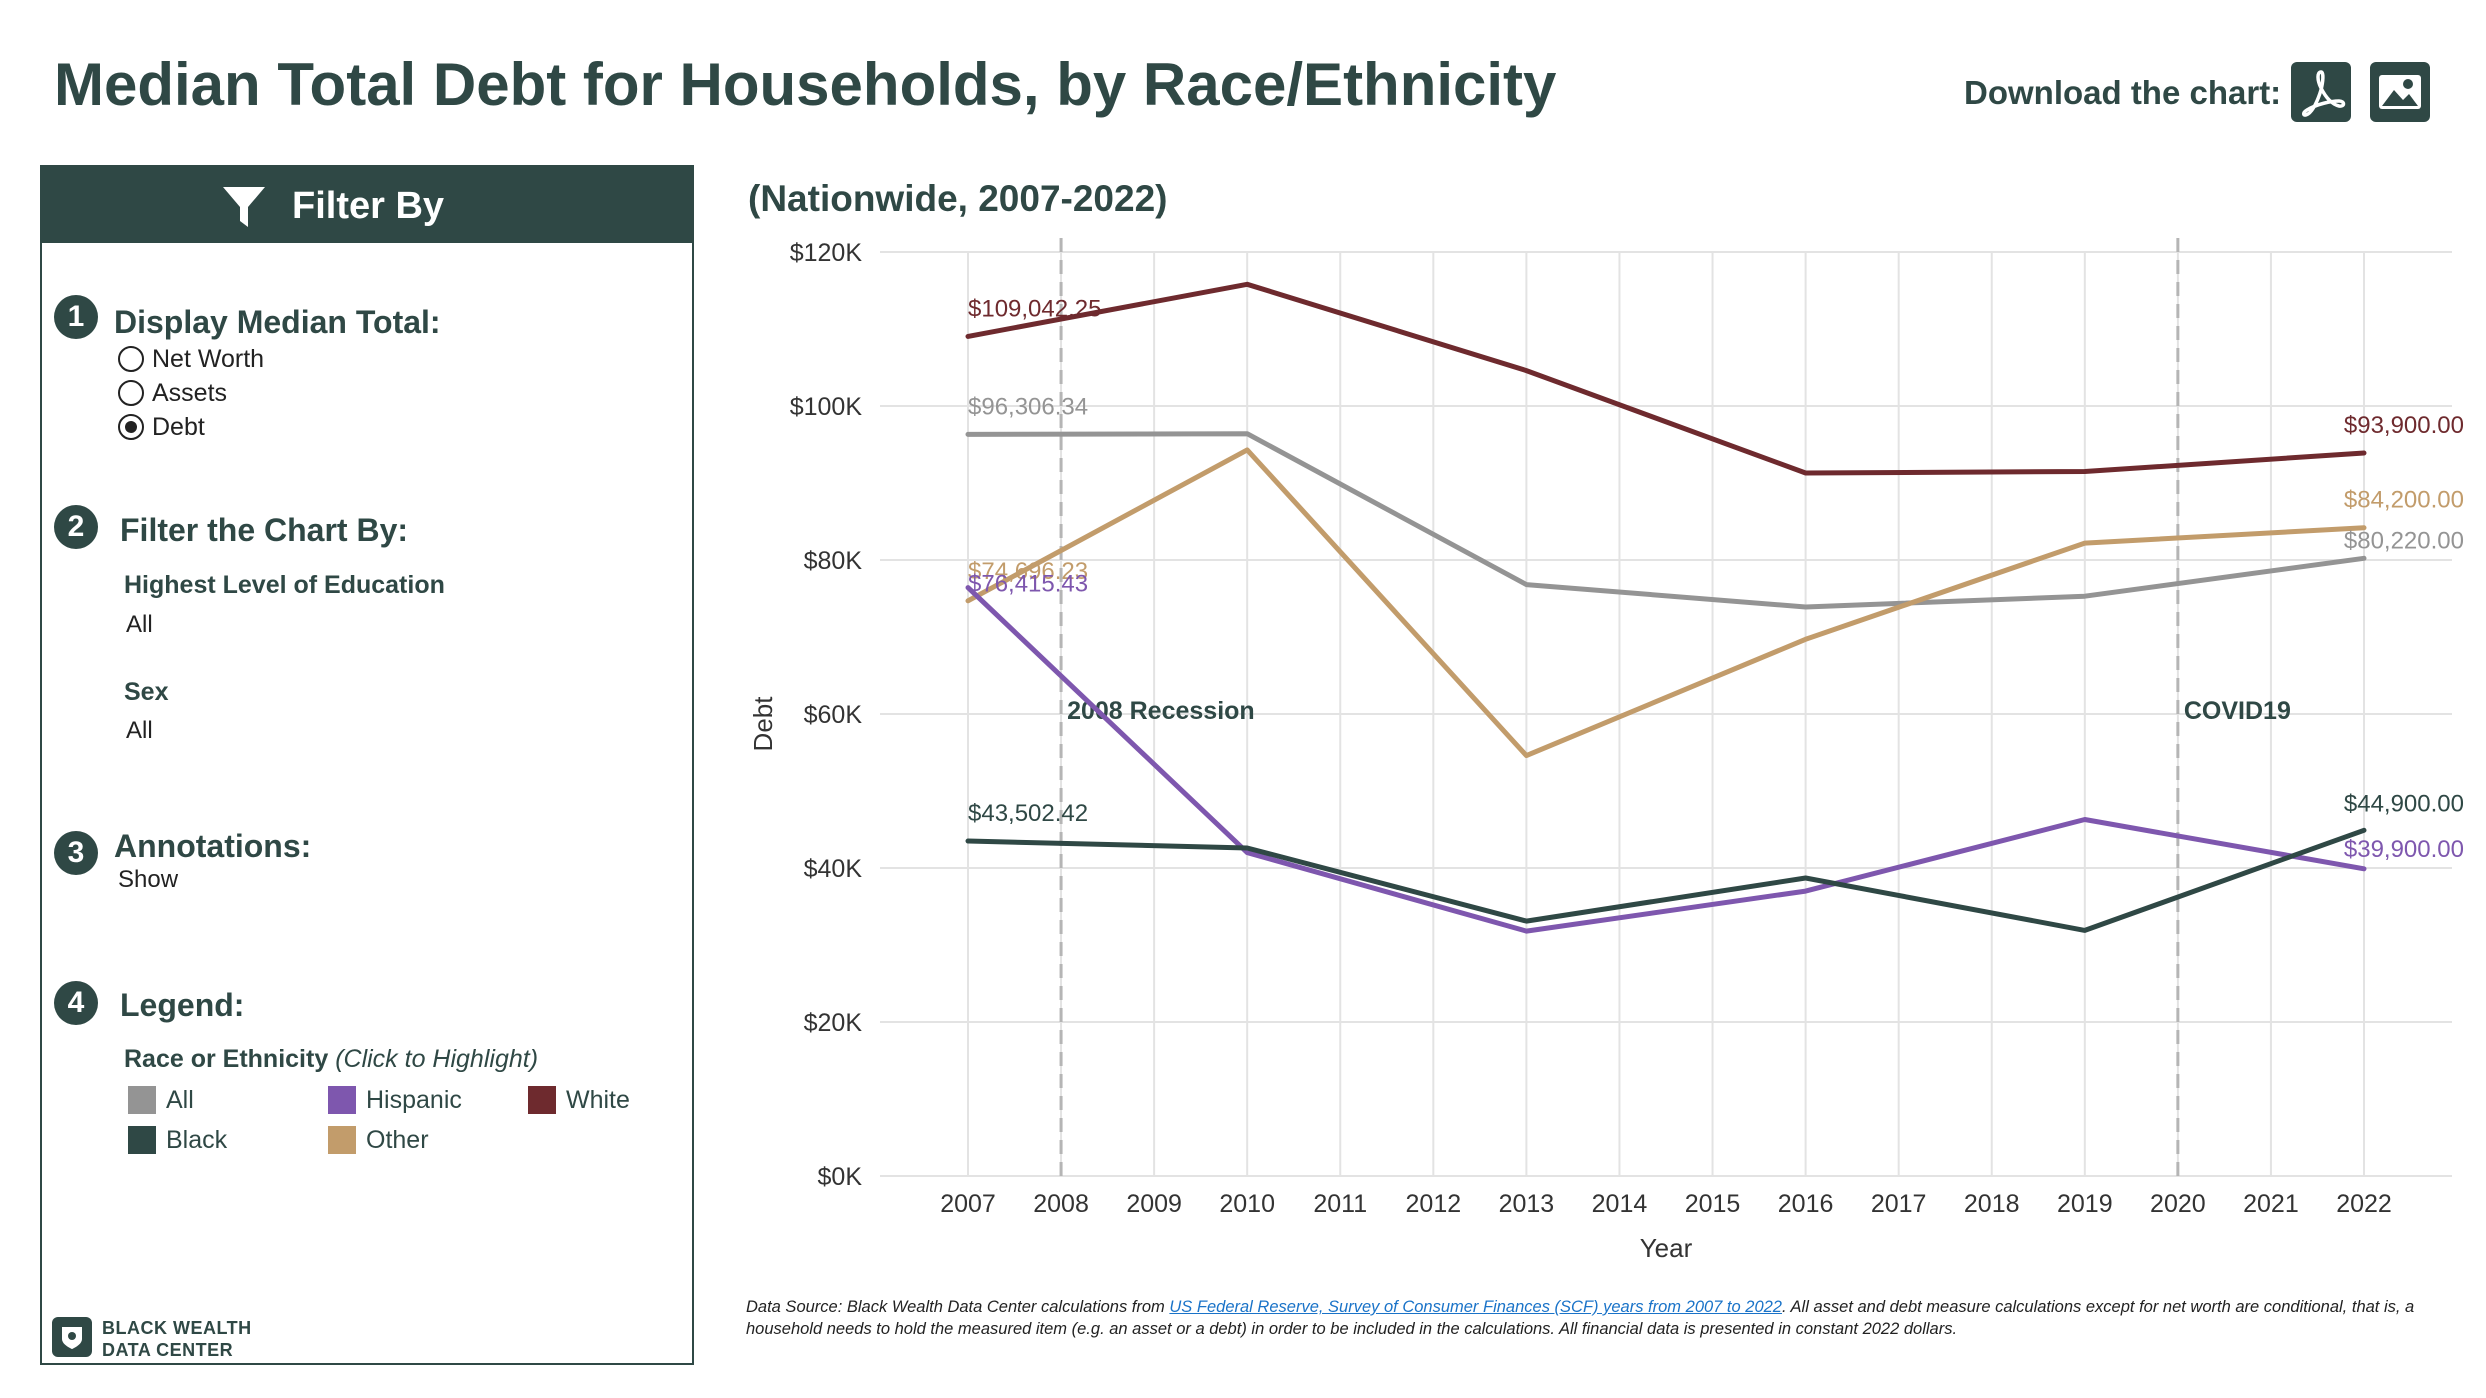  Describe the element at coordinates (177, 1339) in the screenshot. I see `brand-name: BLACK WEALTH DATA CENTER` at that location.